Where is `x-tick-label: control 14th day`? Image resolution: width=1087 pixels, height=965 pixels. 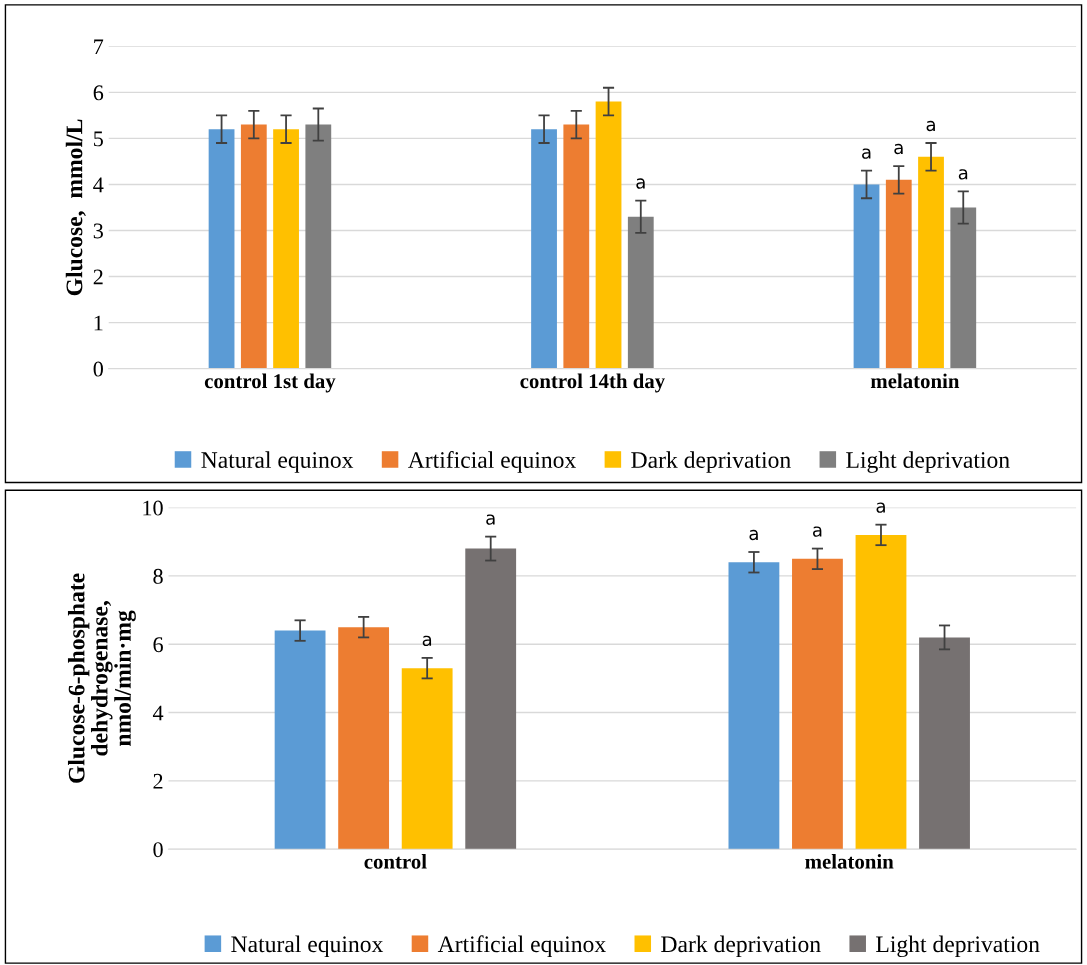 x-tick-label: control 14th day is located at coordinates (592, 383).